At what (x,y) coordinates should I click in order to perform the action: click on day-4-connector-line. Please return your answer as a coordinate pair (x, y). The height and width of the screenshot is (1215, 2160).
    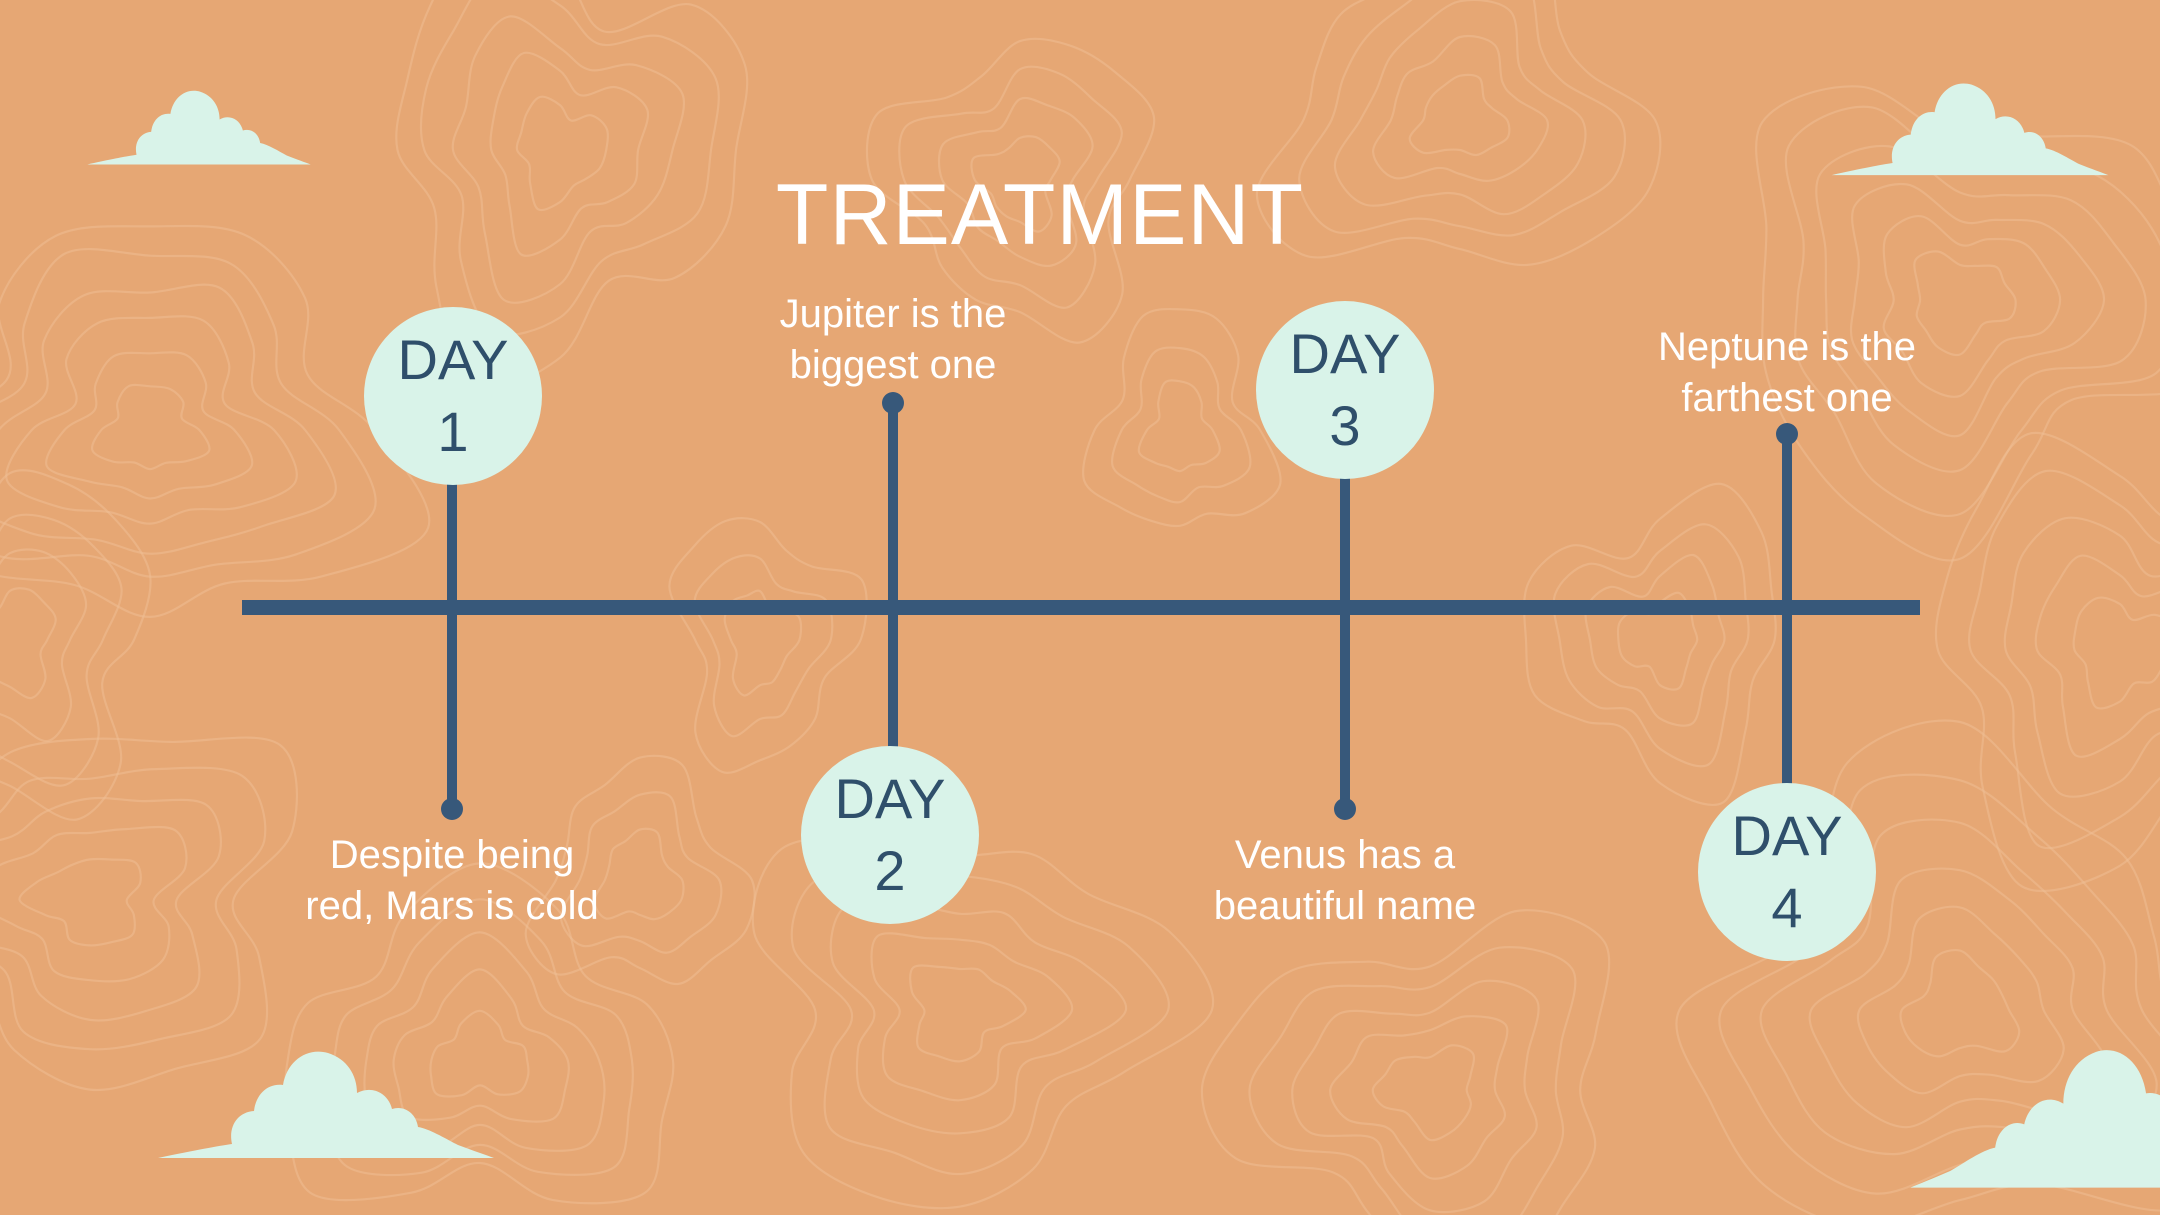
    Looking at the image, I should click on (1787, 610).